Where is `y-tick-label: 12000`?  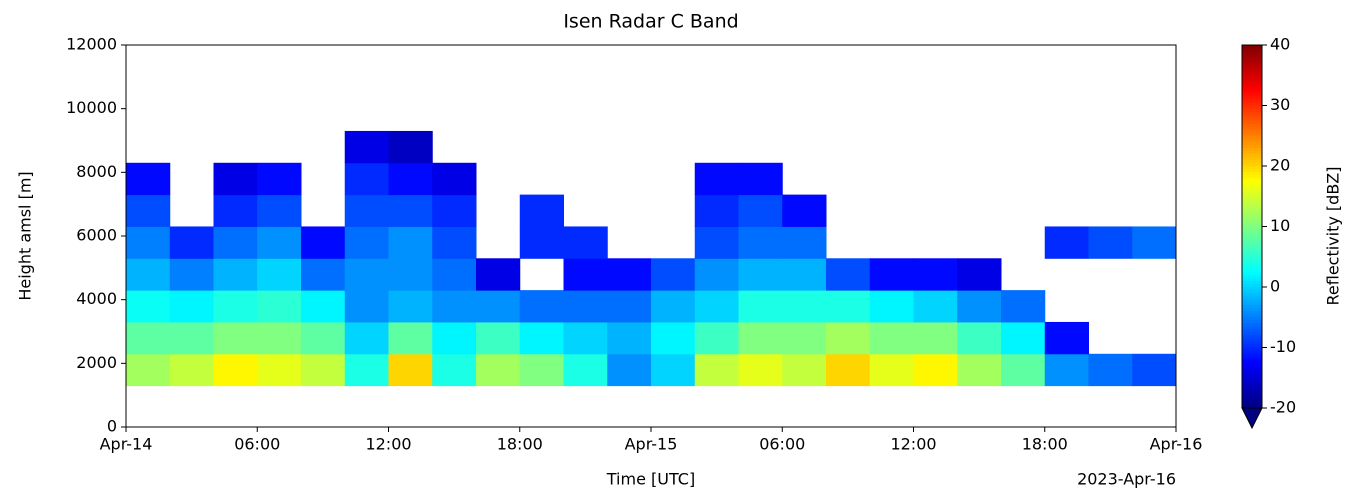 y-tick-label: 12000 is located at coordinates (91, 44).